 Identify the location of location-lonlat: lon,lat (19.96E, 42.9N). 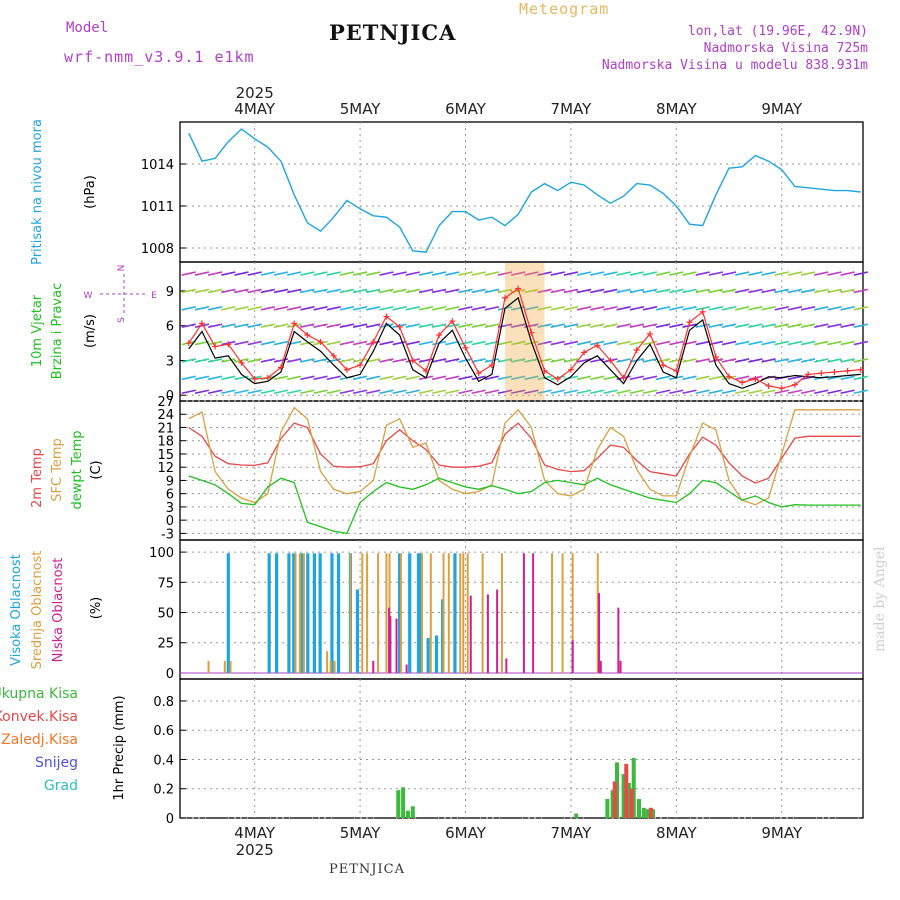
(777, 31).